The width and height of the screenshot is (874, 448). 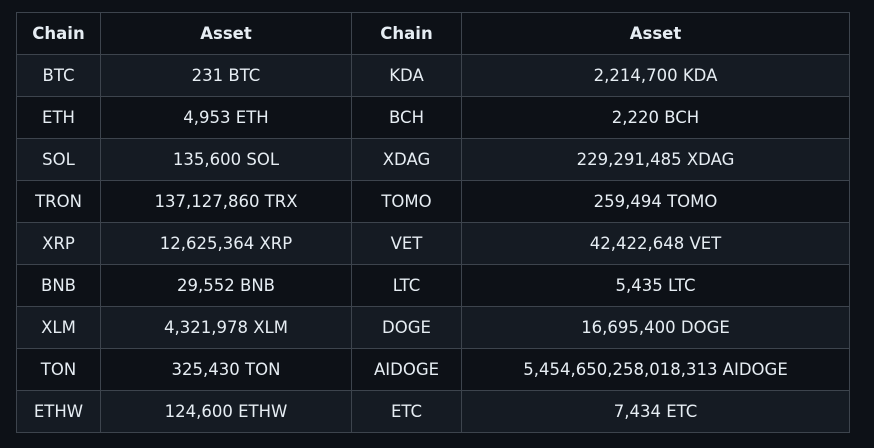 What do you see at coordinates (58, 411) in the screenshot?
I see `chain-cell: ETHW` at bounding box center [58, 411].